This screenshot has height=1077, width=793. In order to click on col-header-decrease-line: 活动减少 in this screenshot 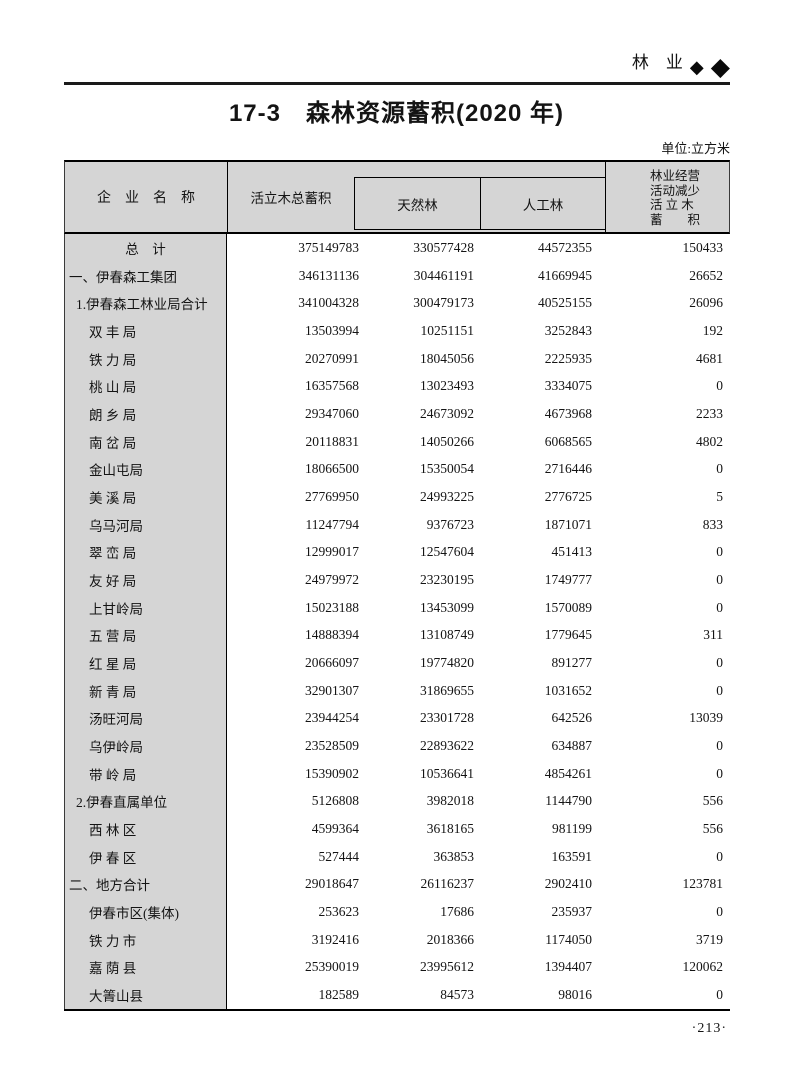, I will do `click(675, 190)`.